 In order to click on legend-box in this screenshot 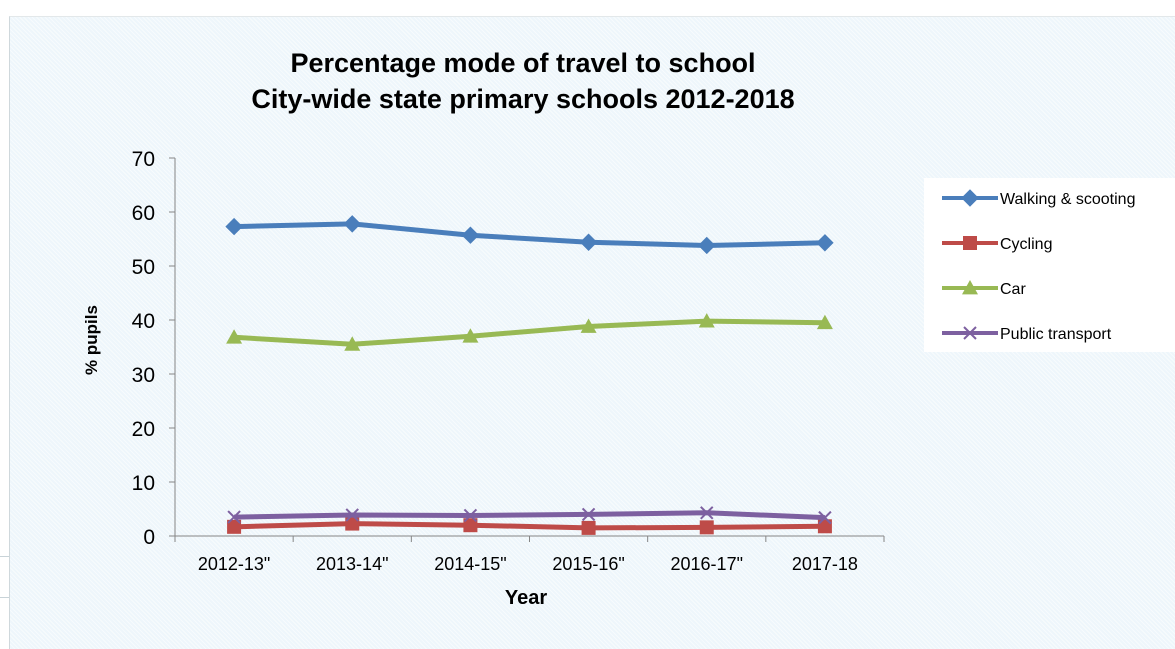, I will do `click(1049, 265)`.